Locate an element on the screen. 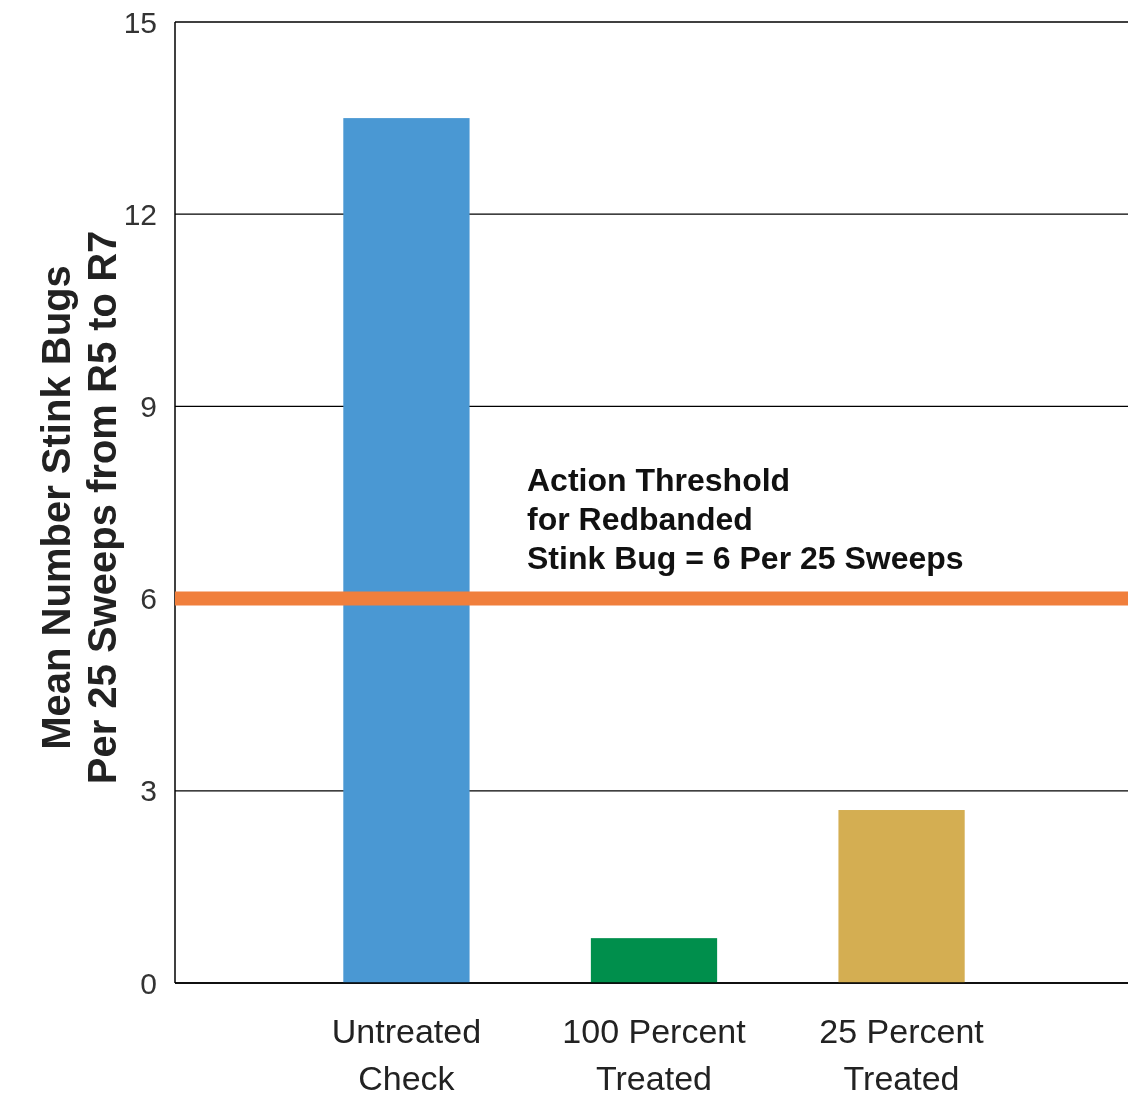 The height and width of the screenshot is (1096, 1128). ref-line-label: Action Threshold for Redbanded Stink Bug = 6 Per 25 Sweeps is located at coordinates (745, 518).